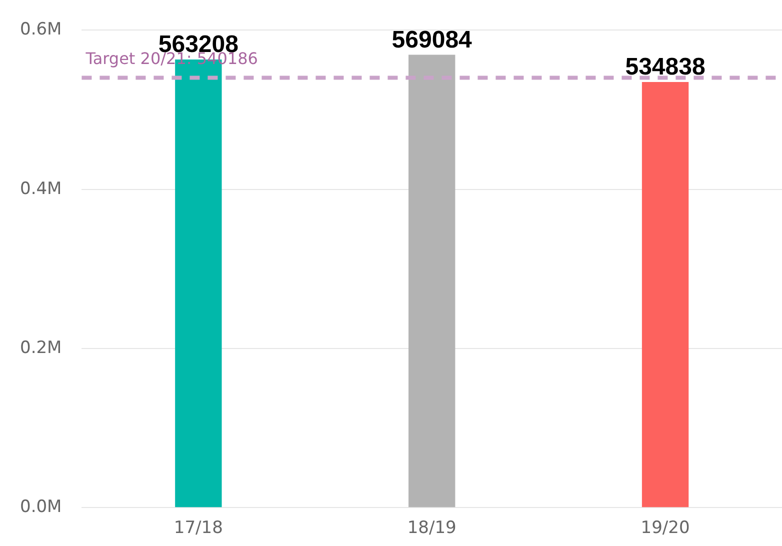 The image size is (782, 546). Describe the element at coordinates (432, 40) in the screenshot. I see `data-label: 569084` at that location.